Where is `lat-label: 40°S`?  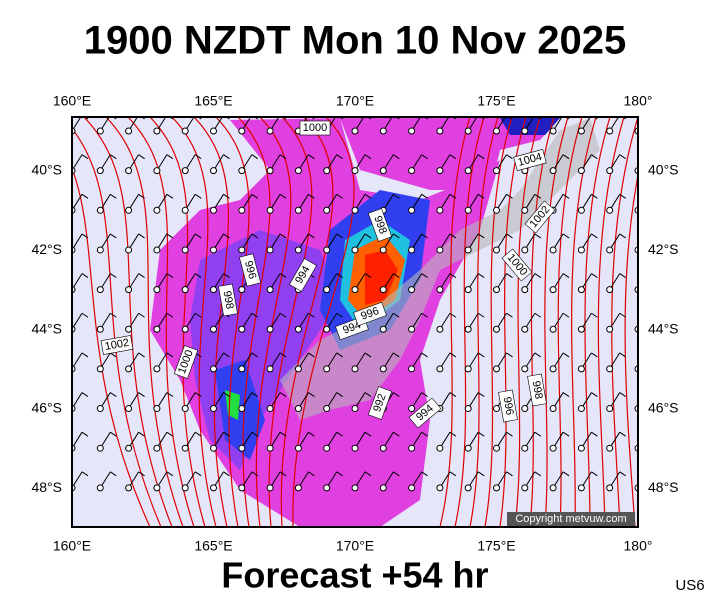
lat-label: 40°S is located at coordinates (663, 170).